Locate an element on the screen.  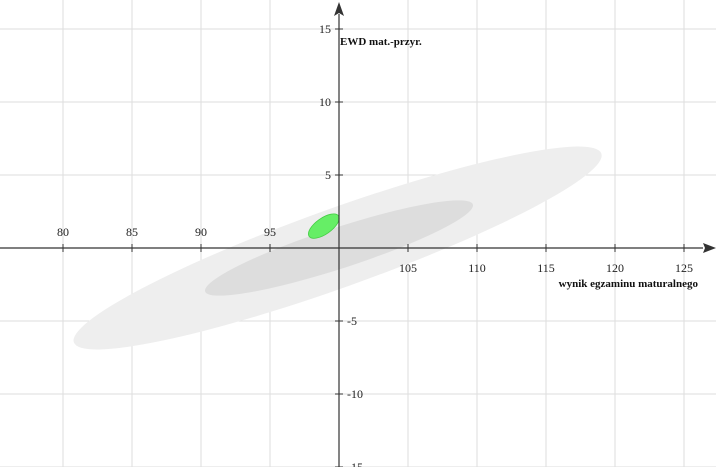
x-tick-label: 125 is located at coordinates (684, 268).